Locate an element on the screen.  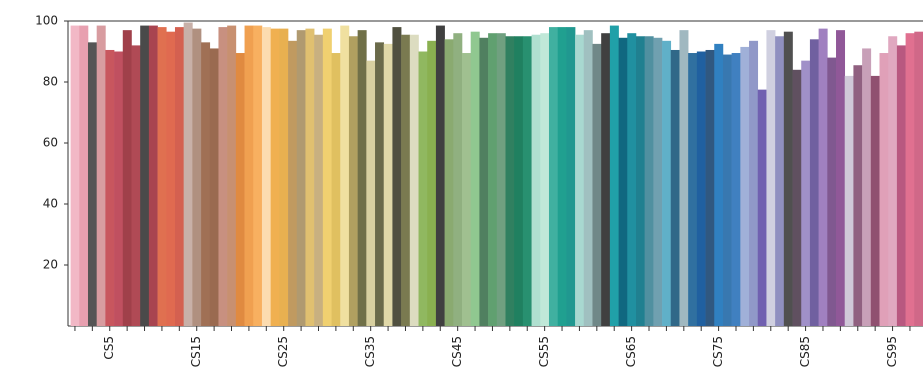
y-tick-label: 40 is located at coordinates (50, 204).